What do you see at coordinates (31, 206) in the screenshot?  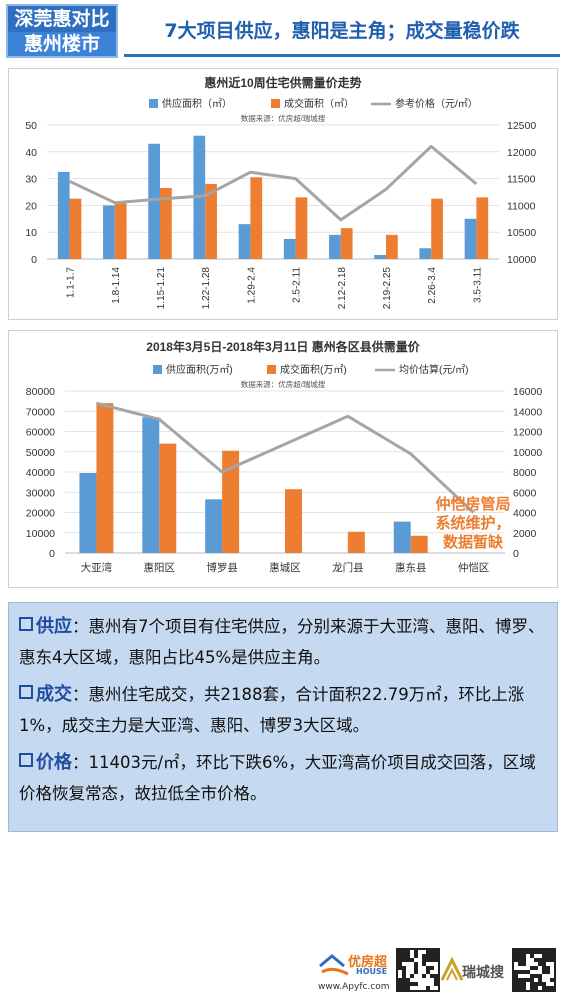 I see `y-tick-left: 20` at bounding box center [31, 206].